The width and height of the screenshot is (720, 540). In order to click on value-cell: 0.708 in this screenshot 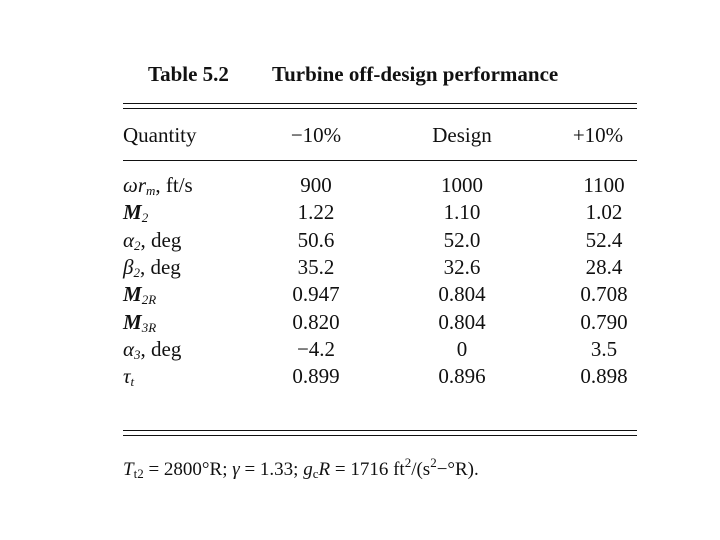, I will do `click(604, 294)`.